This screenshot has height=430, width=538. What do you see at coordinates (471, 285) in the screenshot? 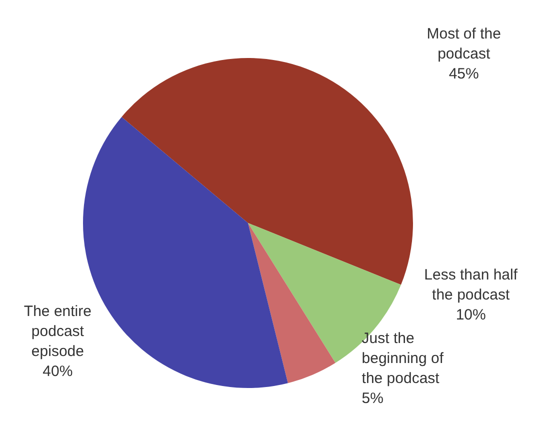
I see `slice-label: Less than half the podcast` at bounding box center [471, 285].